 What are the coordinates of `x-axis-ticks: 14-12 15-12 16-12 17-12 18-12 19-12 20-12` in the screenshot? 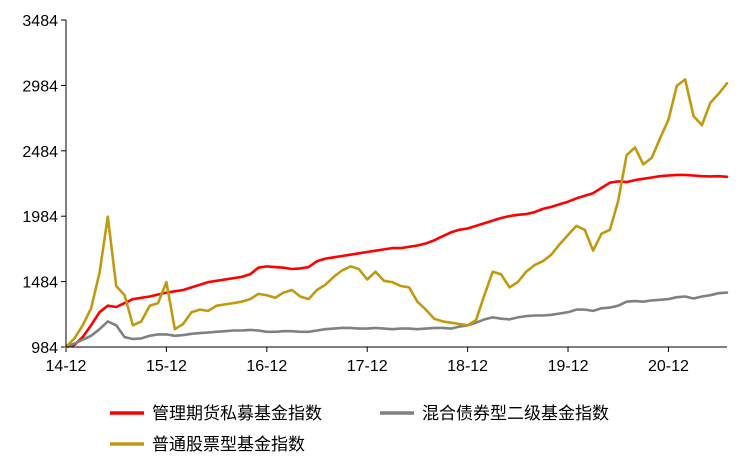 It's located at (367, 361).